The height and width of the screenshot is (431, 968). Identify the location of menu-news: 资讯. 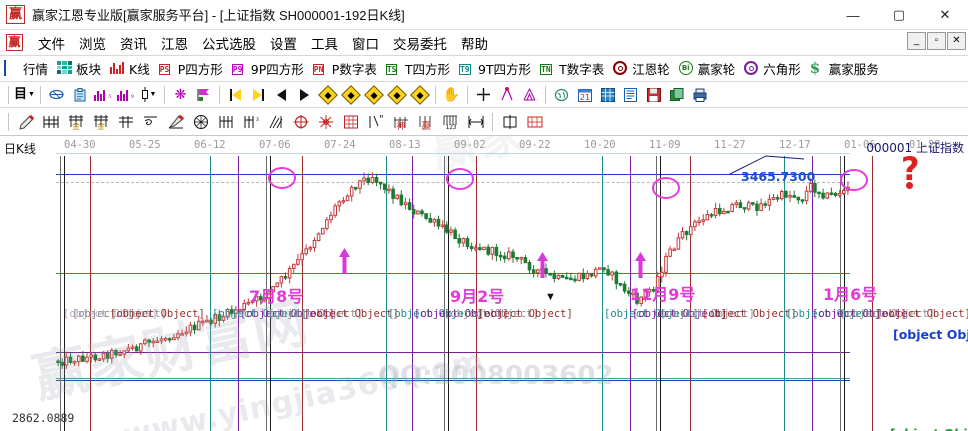
(133, 44).